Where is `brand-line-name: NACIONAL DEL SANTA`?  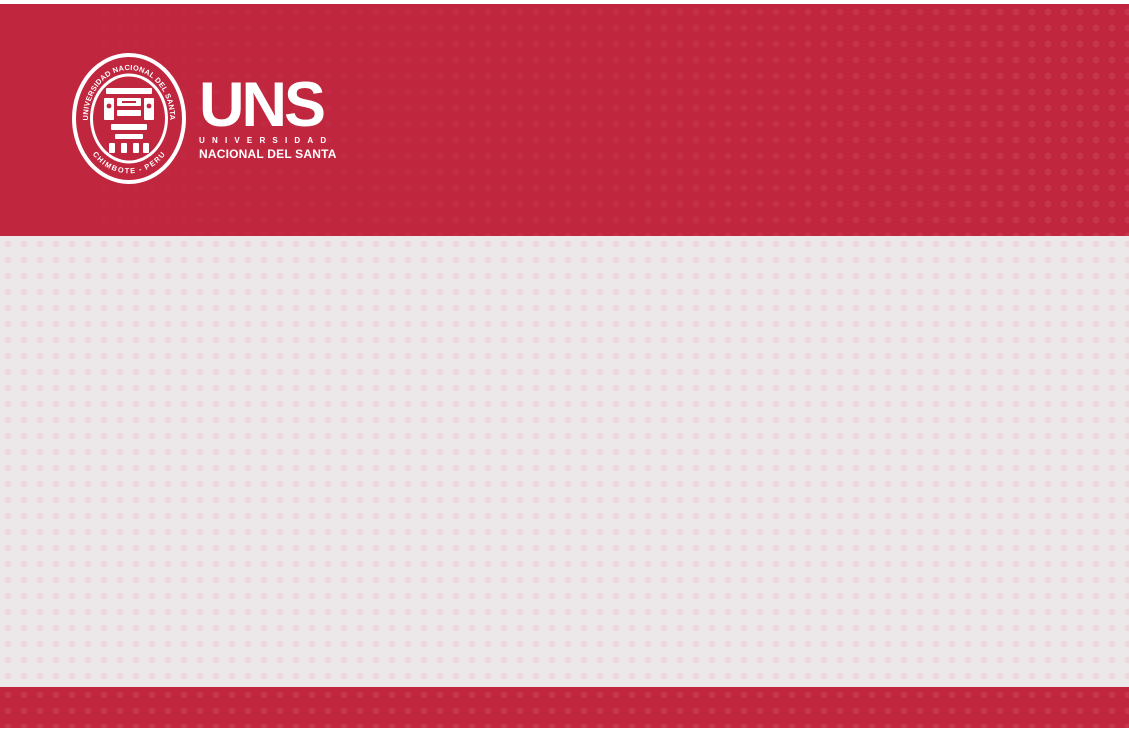 brand-line-name: NACIONAL DEL SANTA is located at coordinates (268, 153).